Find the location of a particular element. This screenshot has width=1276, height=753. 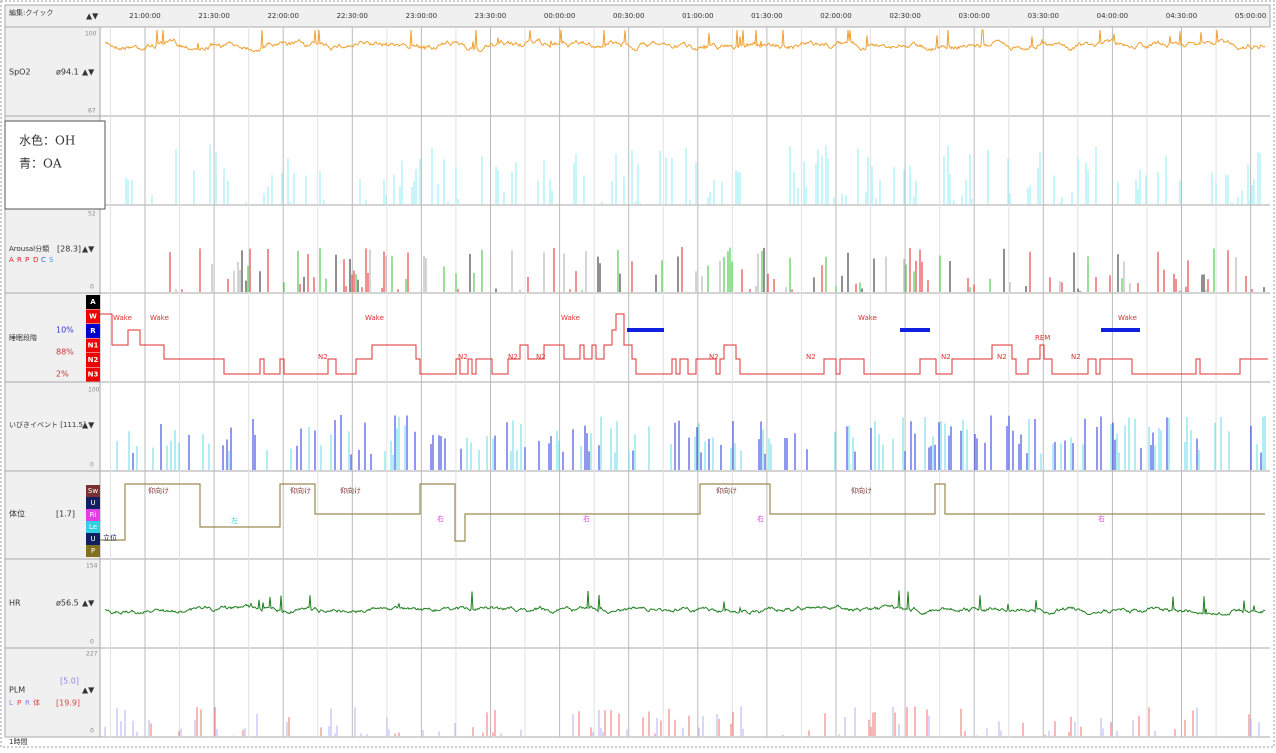

time-label: 02:30:00 is located at coordinates (904, 16).